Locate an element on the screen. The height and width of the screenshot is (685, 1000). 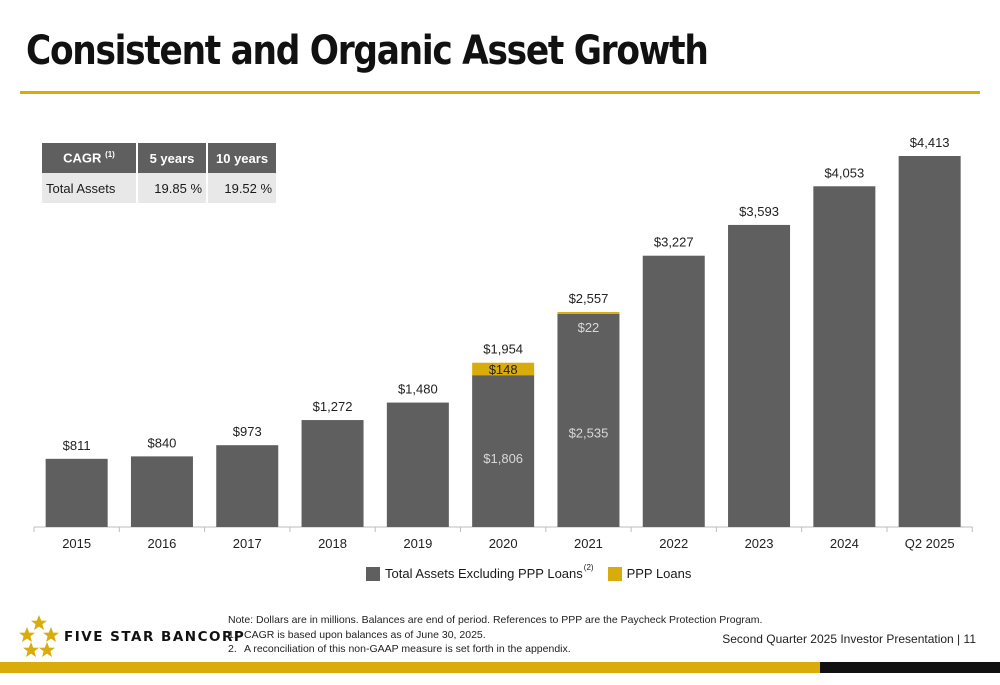
bar-total-assets-2015 is located at coordinates (76, 492).